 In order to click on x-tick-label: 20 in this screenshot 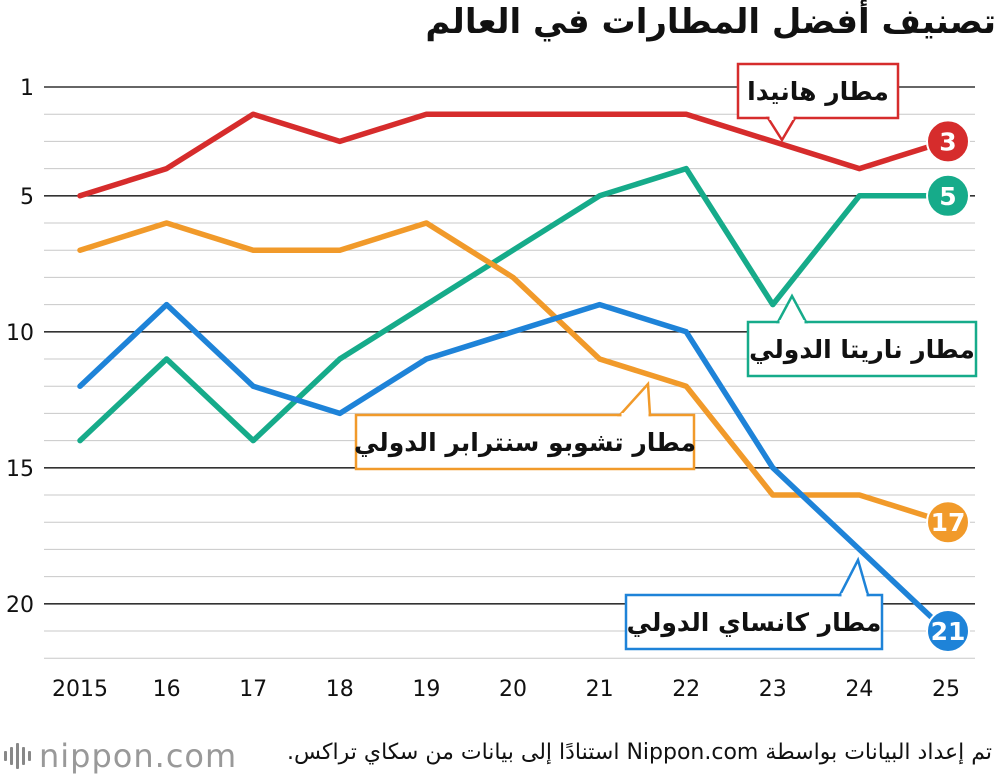, I will do `click(513, 689)`.